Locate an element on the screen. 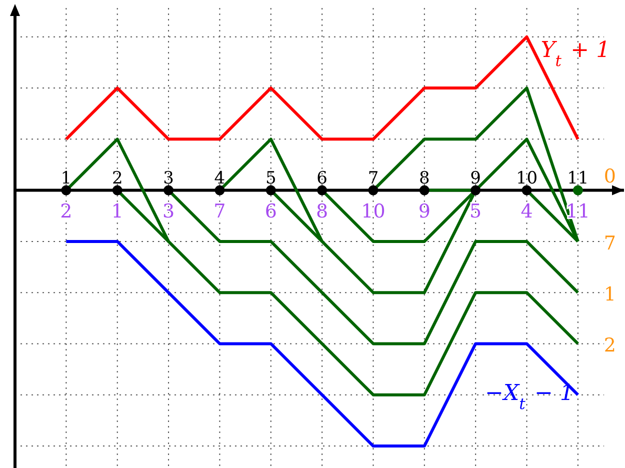 This screenshot has height=468, width=625. x-tick-label: 1 is located at coordinates (66, 178).